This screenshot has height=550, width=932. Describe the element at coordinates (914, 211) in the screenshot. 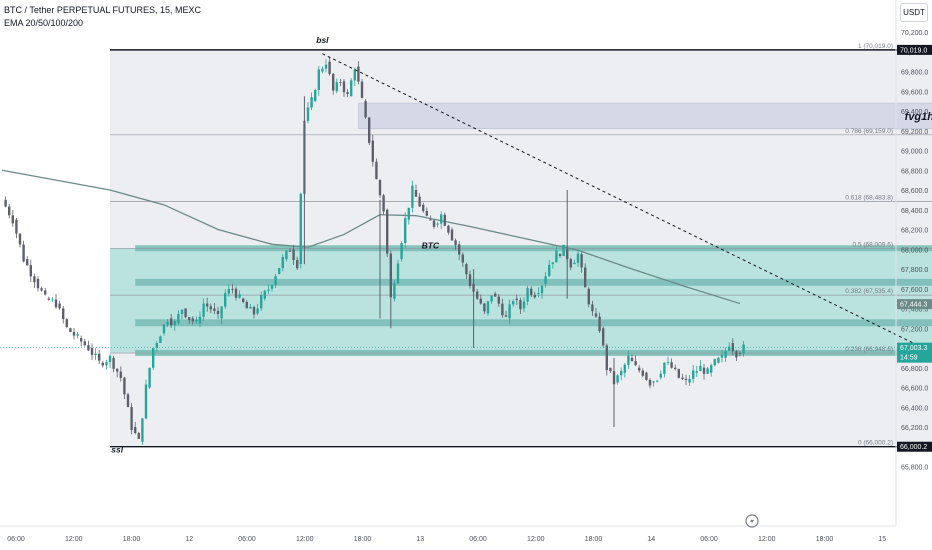

I see `price-tick-label: 68,400.0` at that location.